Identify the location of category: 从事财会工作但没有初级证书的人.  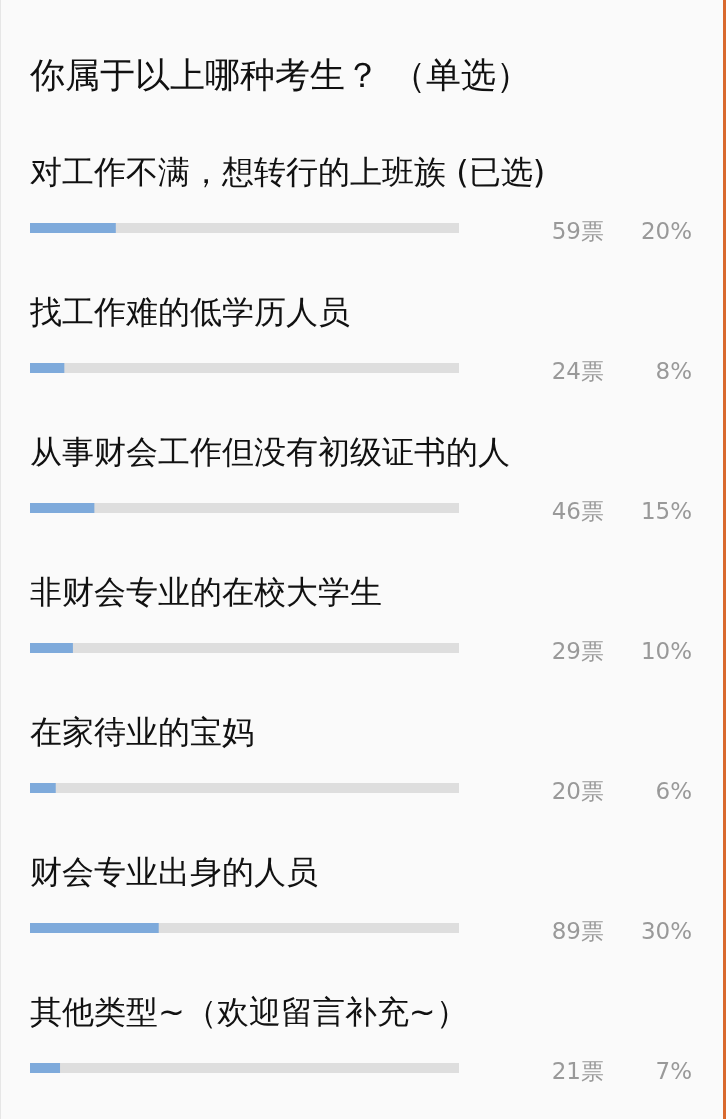
(270, 452).